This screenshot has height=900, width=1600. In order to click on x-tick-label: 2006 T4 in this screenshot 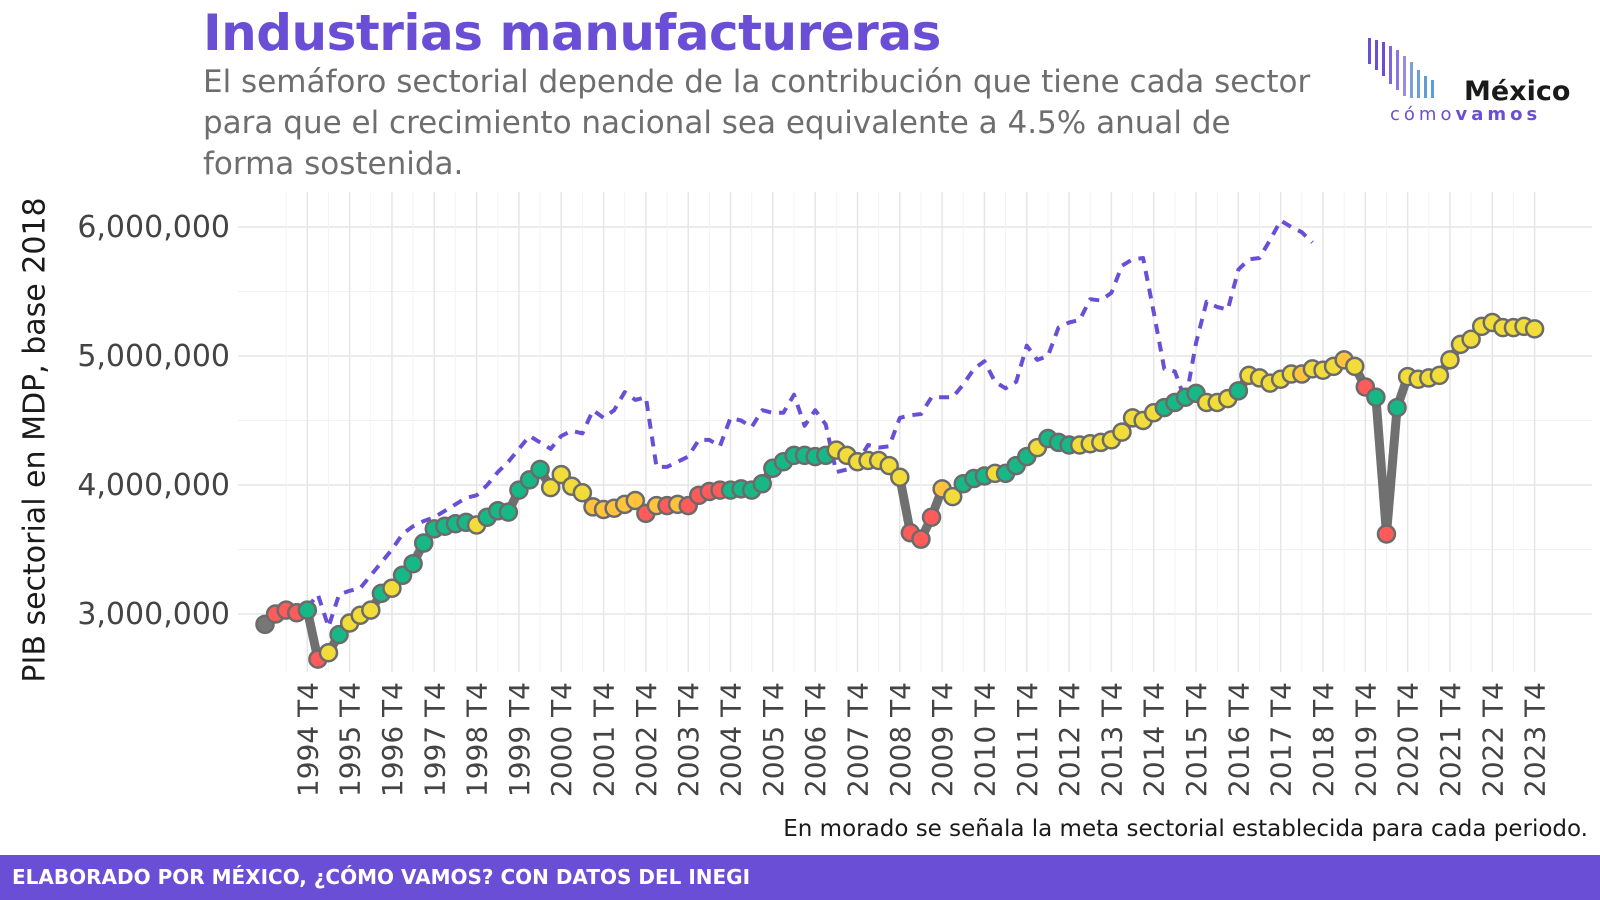, I will do `click(815, 739)`.